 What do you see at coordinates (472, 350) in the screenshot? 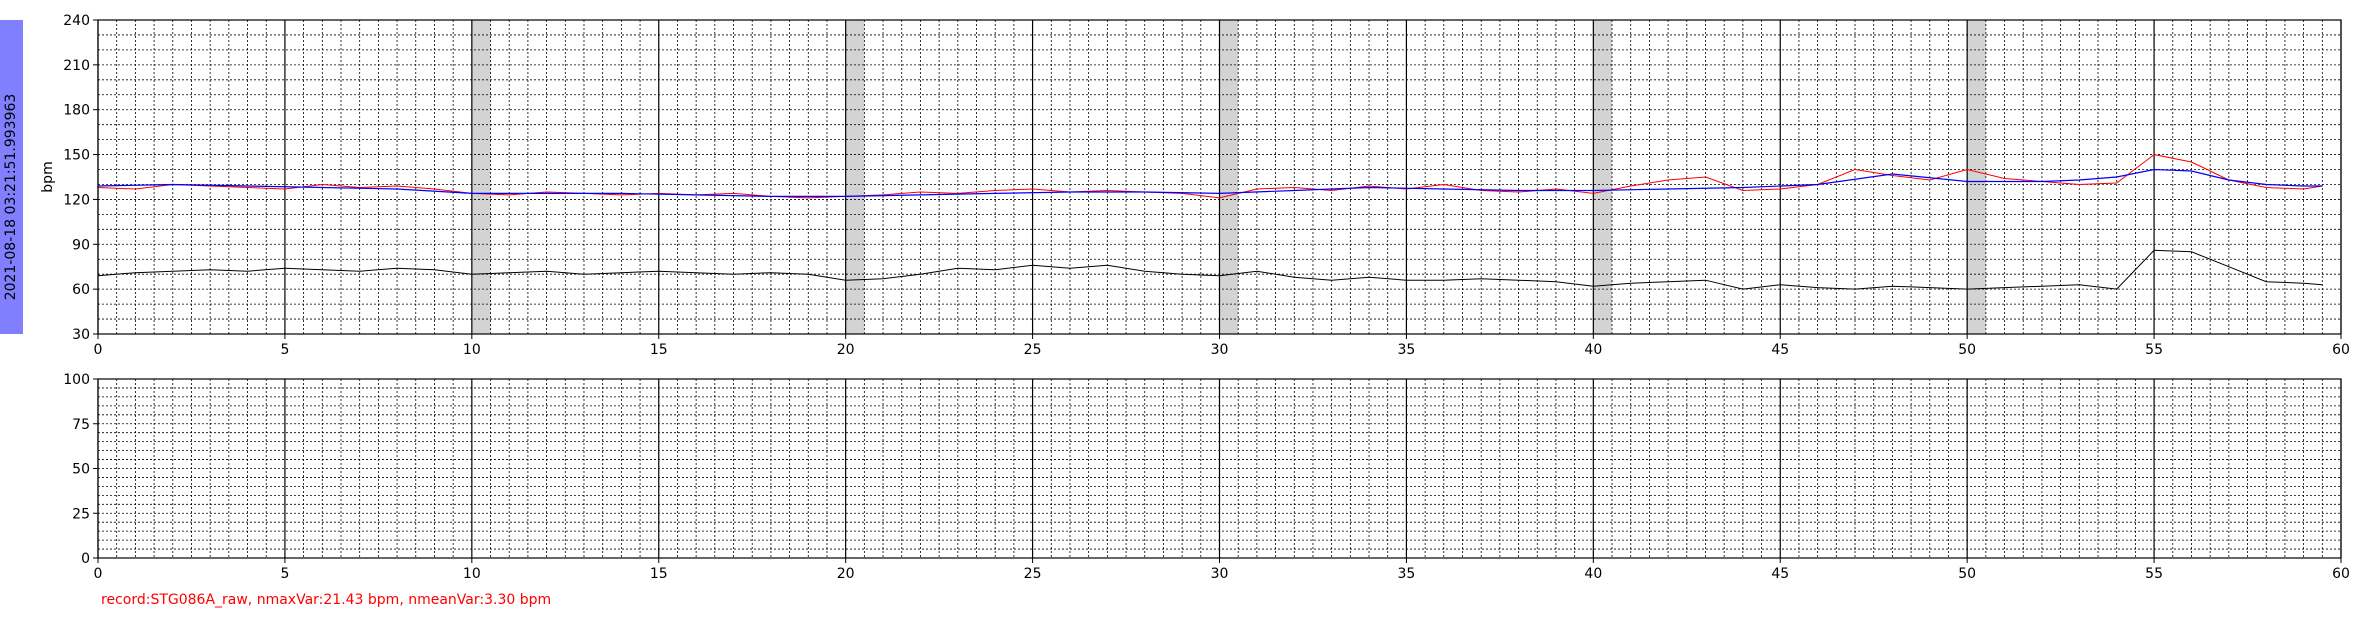
I see `fhr-x-tick-label: 10` at bounding box center [472, 350].